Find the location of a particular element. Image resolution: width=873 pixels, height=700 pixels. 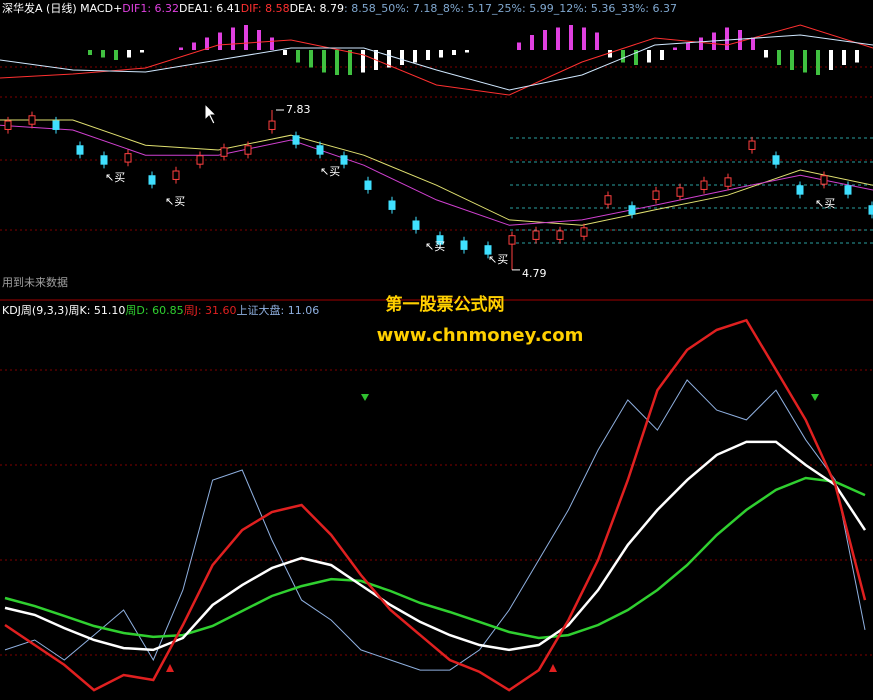

legend-entry: DIF1: 6.32 is located at coordinates (150, 8).